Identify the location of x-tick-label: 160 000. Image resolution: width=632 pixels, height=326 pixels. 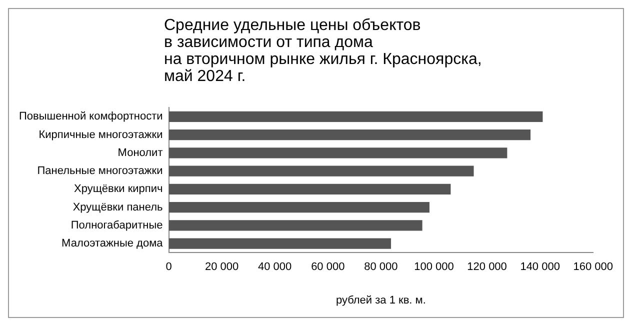
(593, 267).